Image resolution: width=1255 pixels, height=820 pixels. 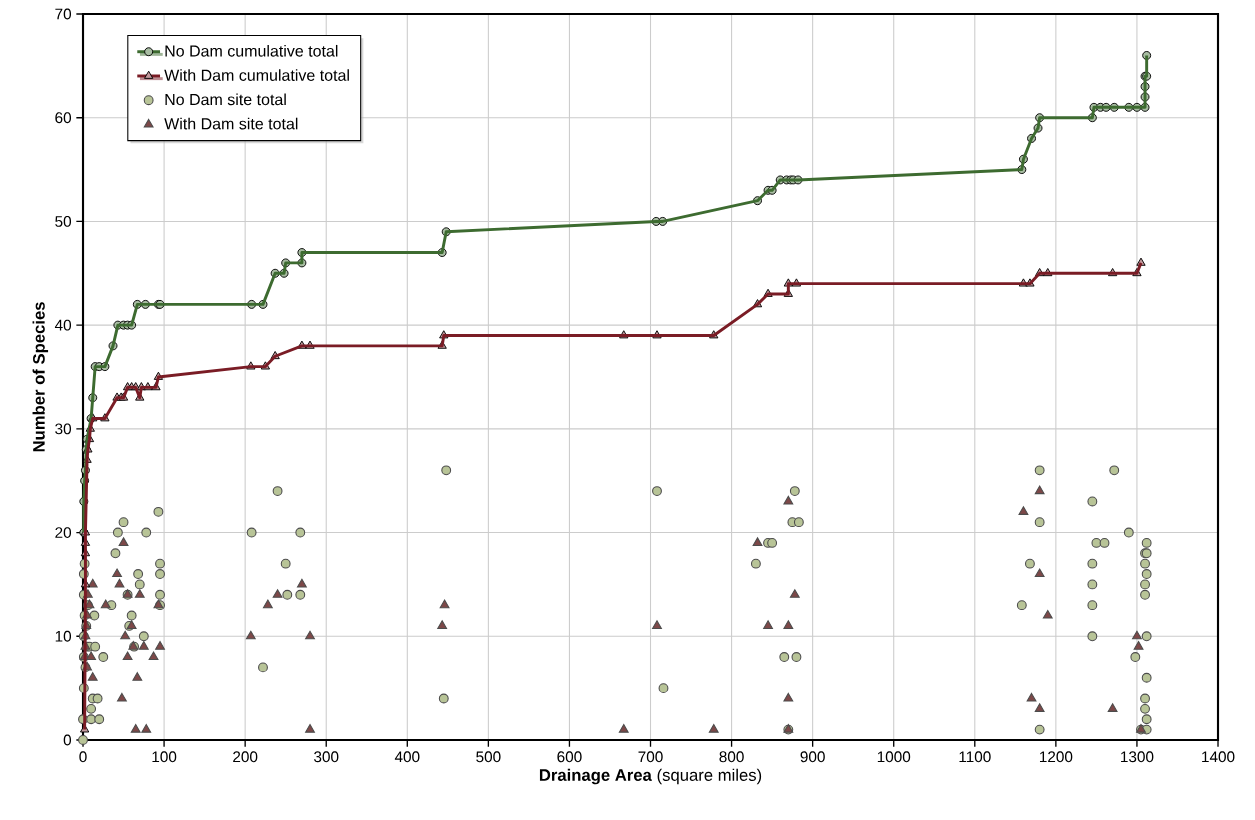 What do you see at coordinates (1056, 757) in the screenshot?
I see `x-tick-label: 1200` at bounding box center [1056, 757].